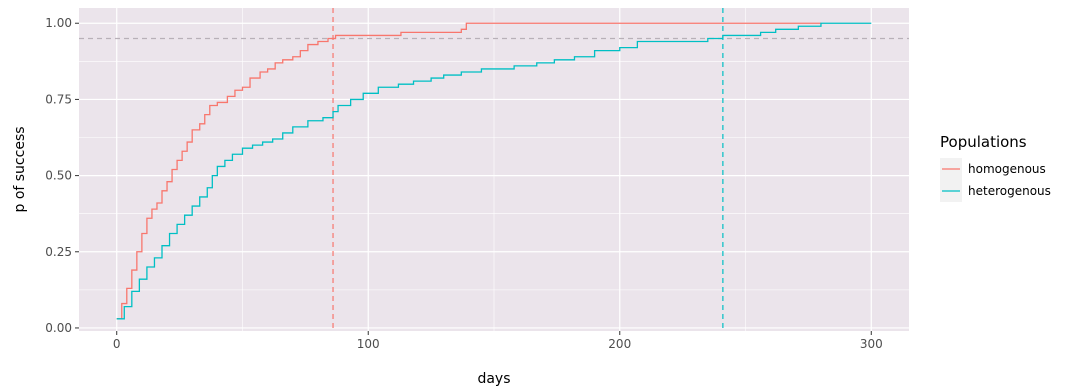  I want to click on legend-items: homogenous heterogenous, so click(995, 180).